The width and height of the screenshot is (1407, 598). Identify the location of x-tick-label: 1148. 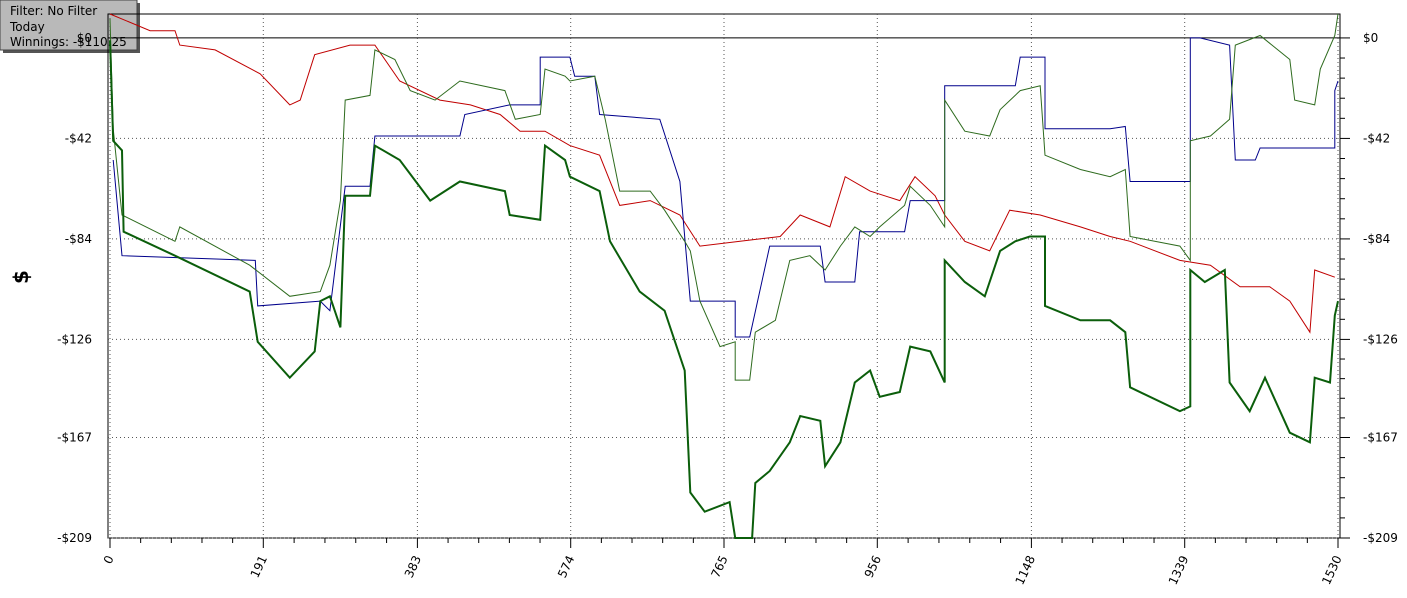
(1026, 570).